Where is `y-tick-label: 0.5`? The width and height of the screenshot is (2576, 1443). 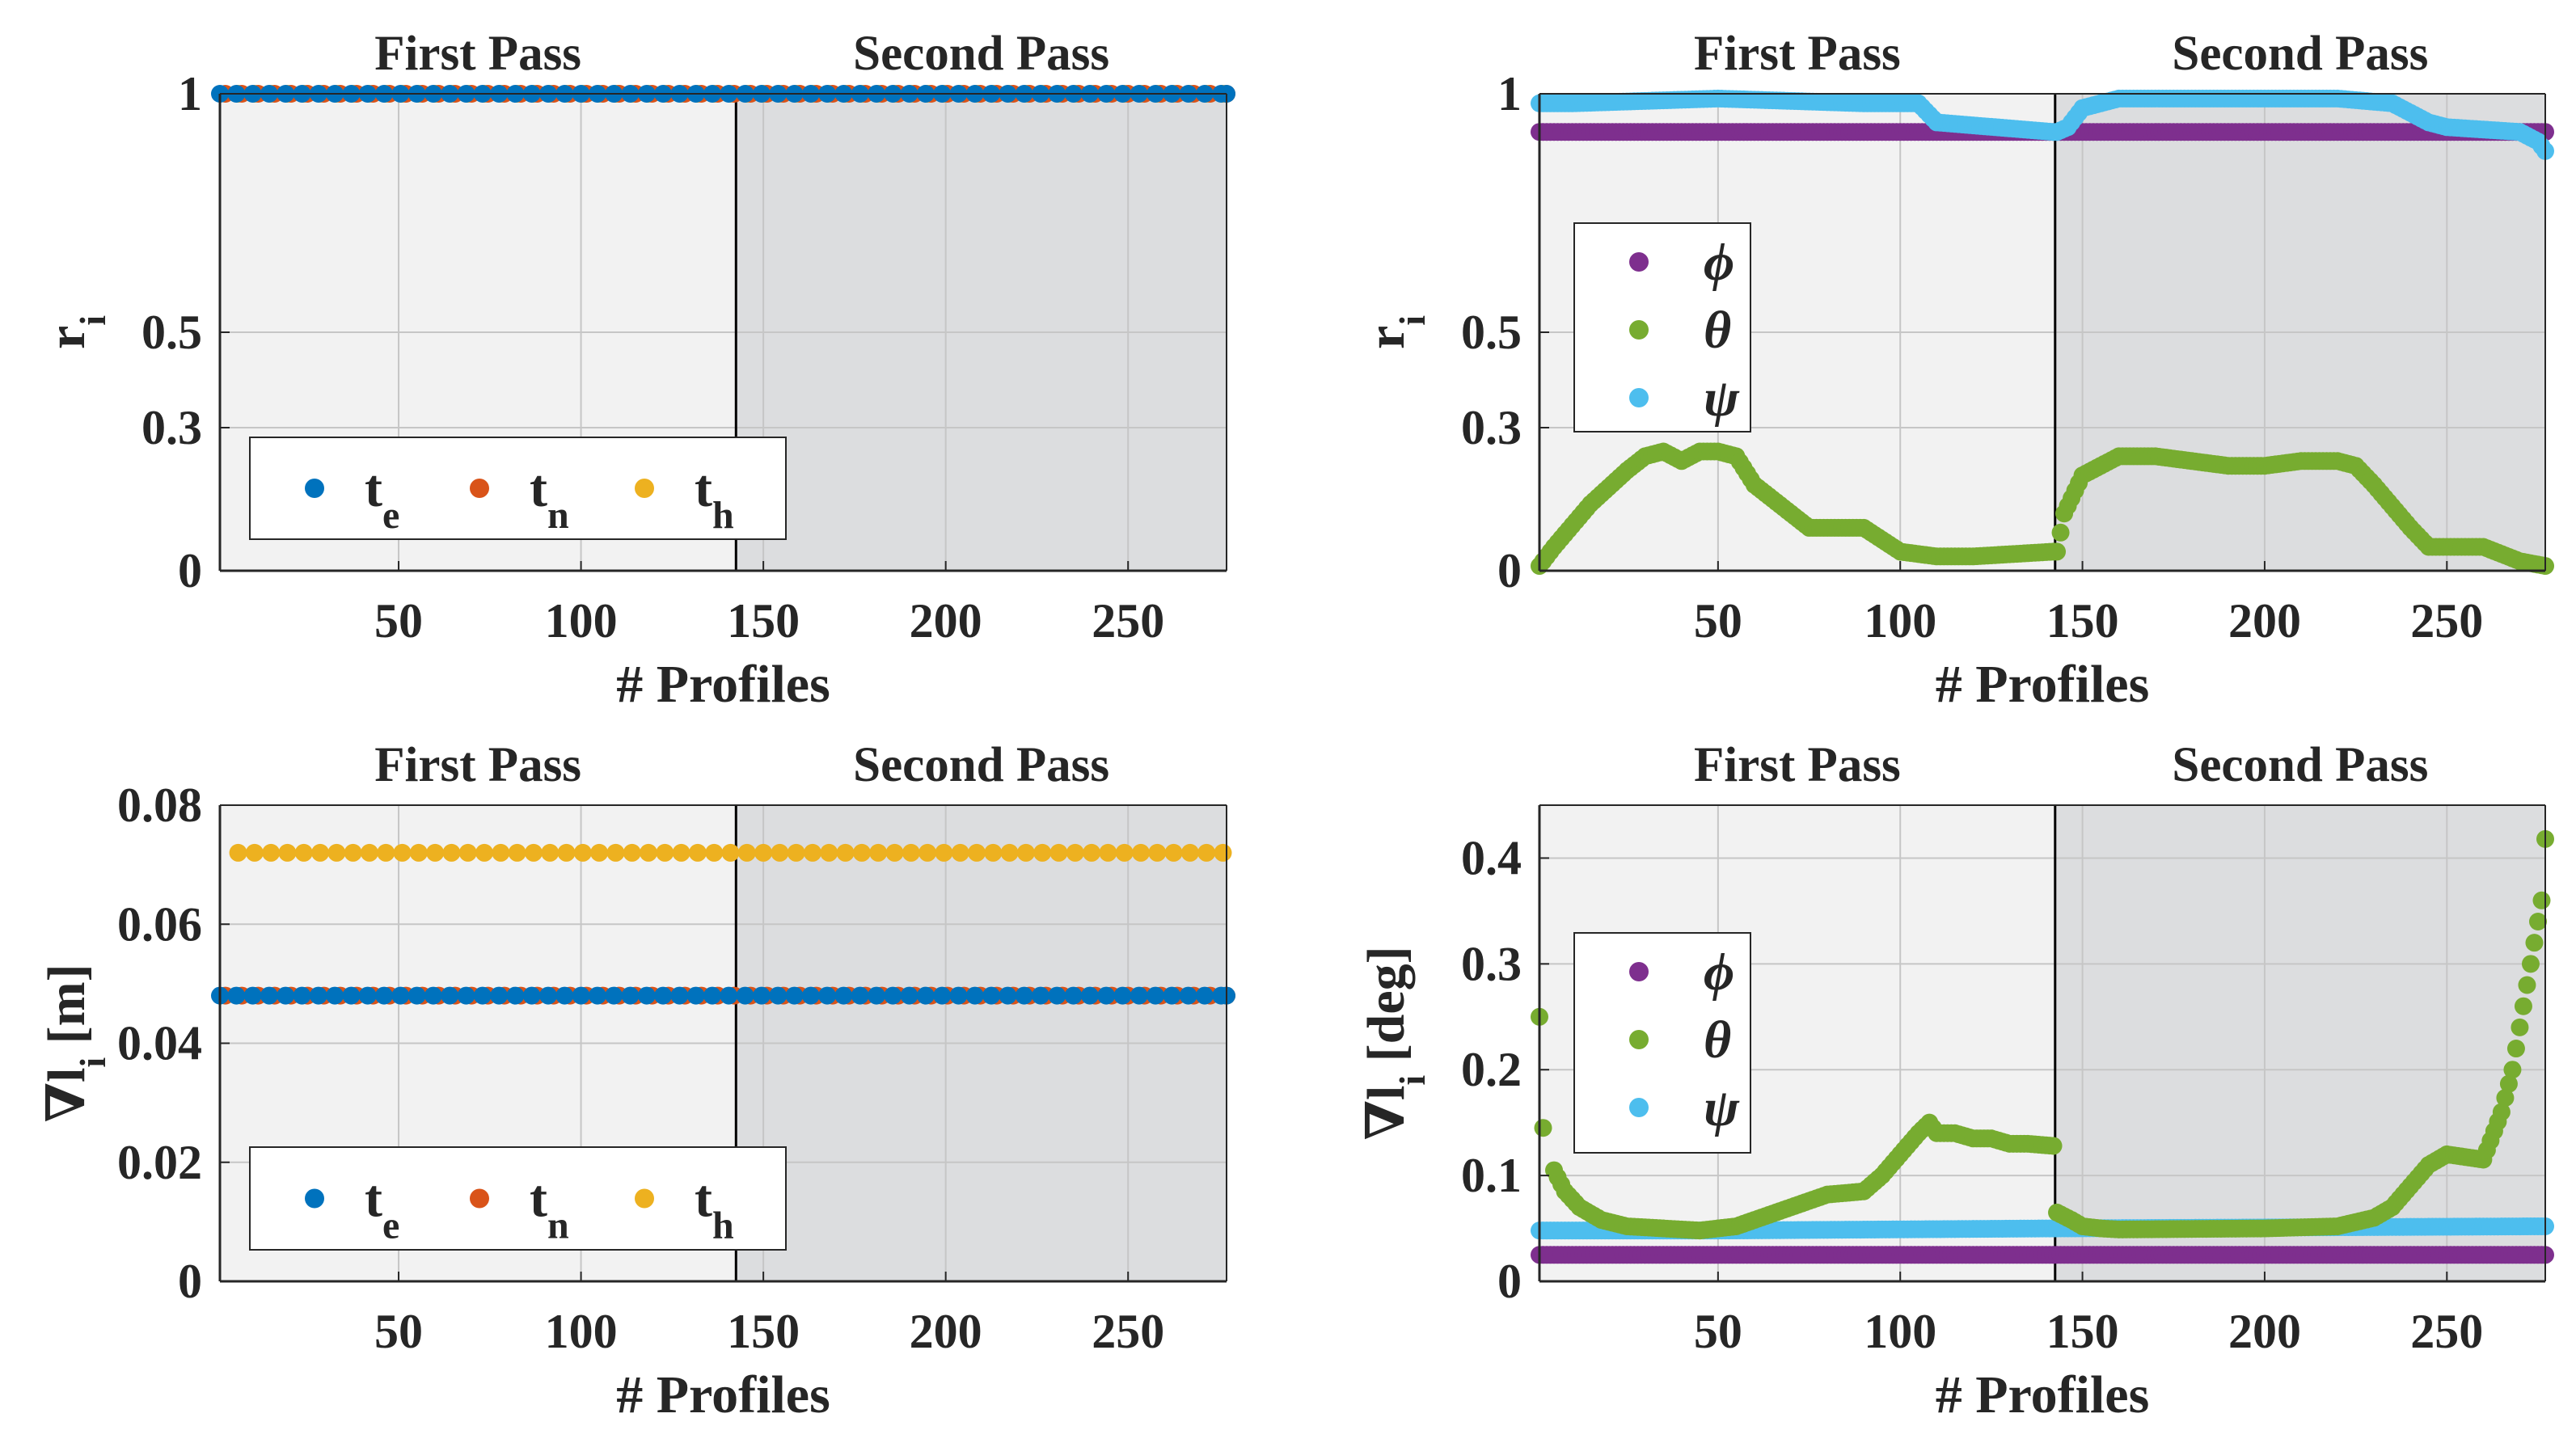 y-tick-label: 0.5 is located at coordinates (171, 332).